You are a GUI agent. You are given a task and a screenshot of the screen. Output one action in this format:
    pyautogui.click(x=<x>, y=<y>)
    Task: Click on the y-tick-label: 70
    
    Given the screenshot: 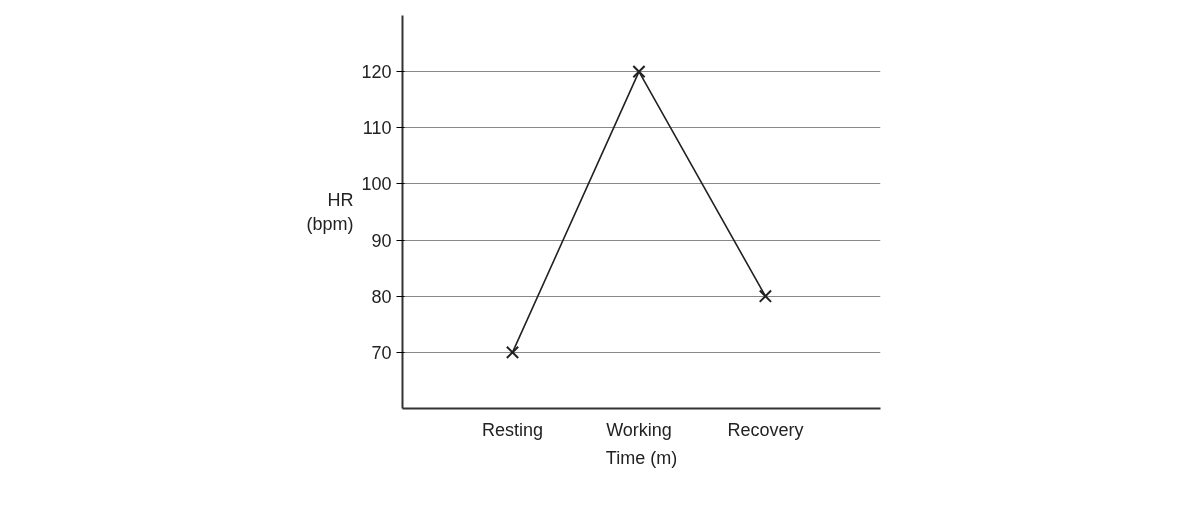 What is the action you would take?
    pyautogui.click(x=381, y=352)
    